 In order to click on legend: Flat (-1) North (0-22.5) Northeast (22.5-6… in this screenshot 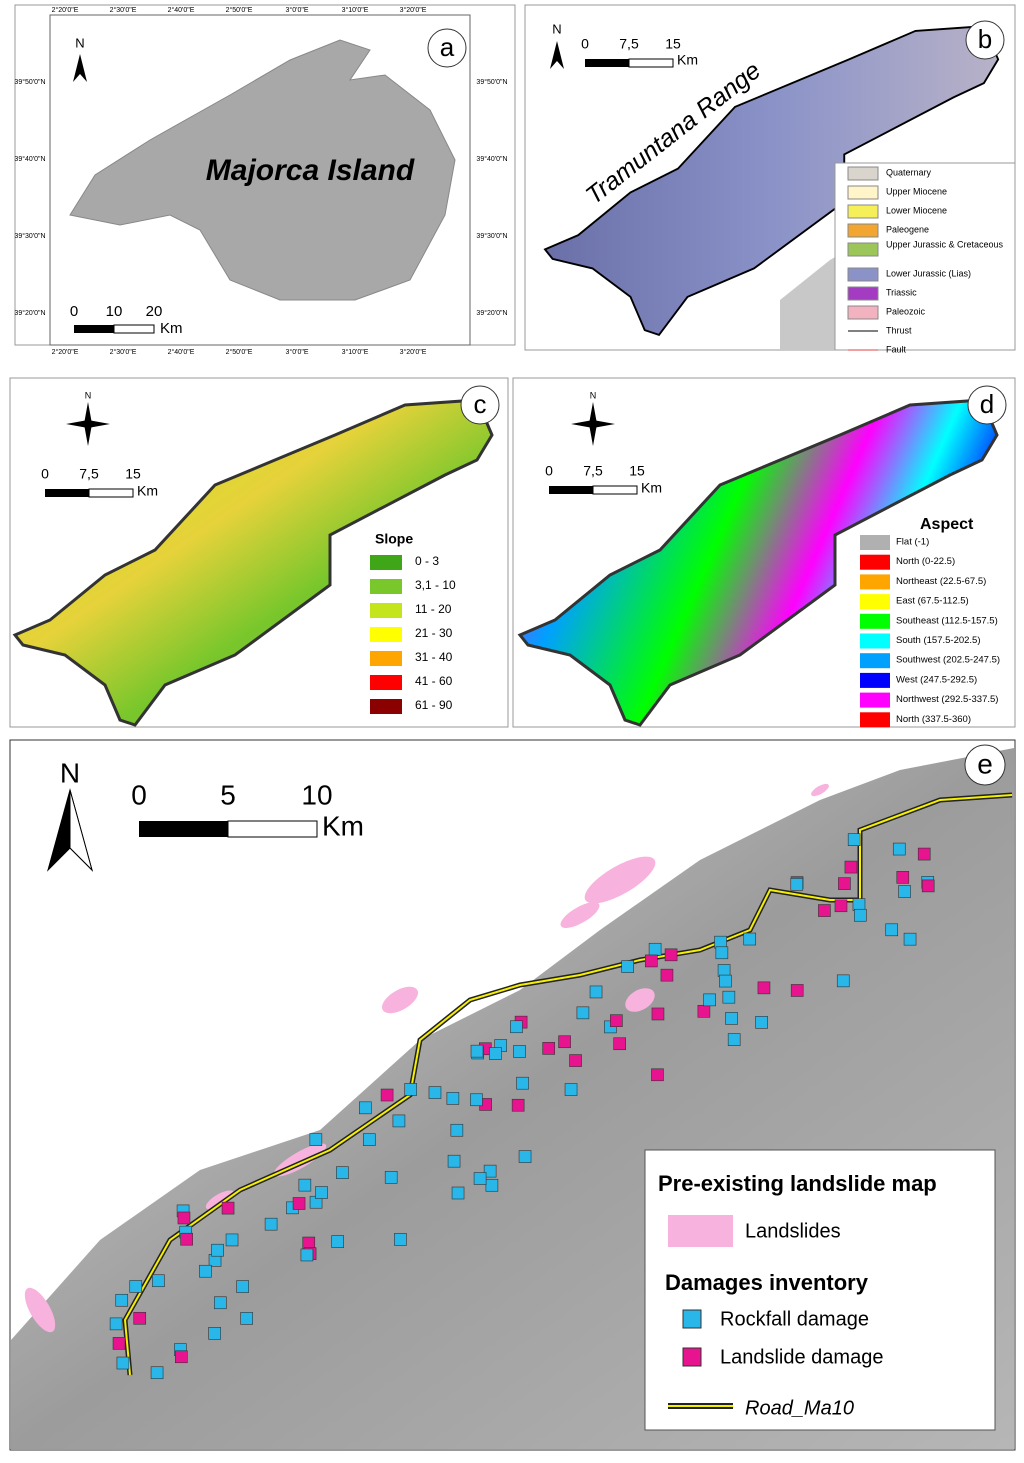, I will do `click(930, 631)`.